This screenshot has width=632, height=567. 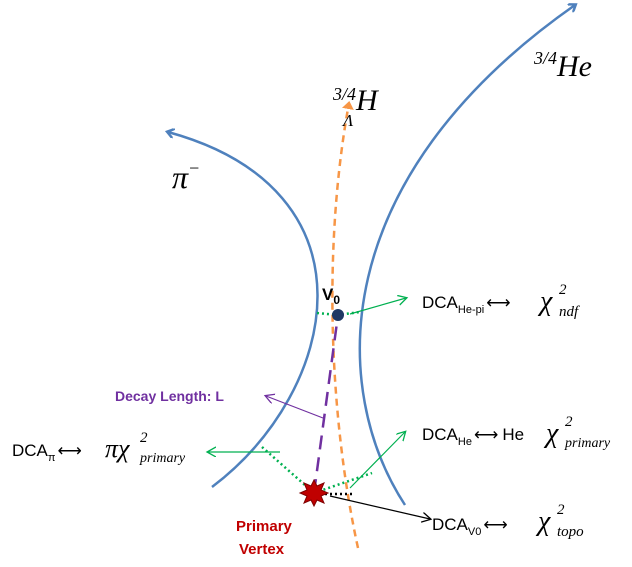 What do you see at coordinates (117, 448) in the screenshot?
I see `svg-text: πχ` at bounding box center [117, 448].